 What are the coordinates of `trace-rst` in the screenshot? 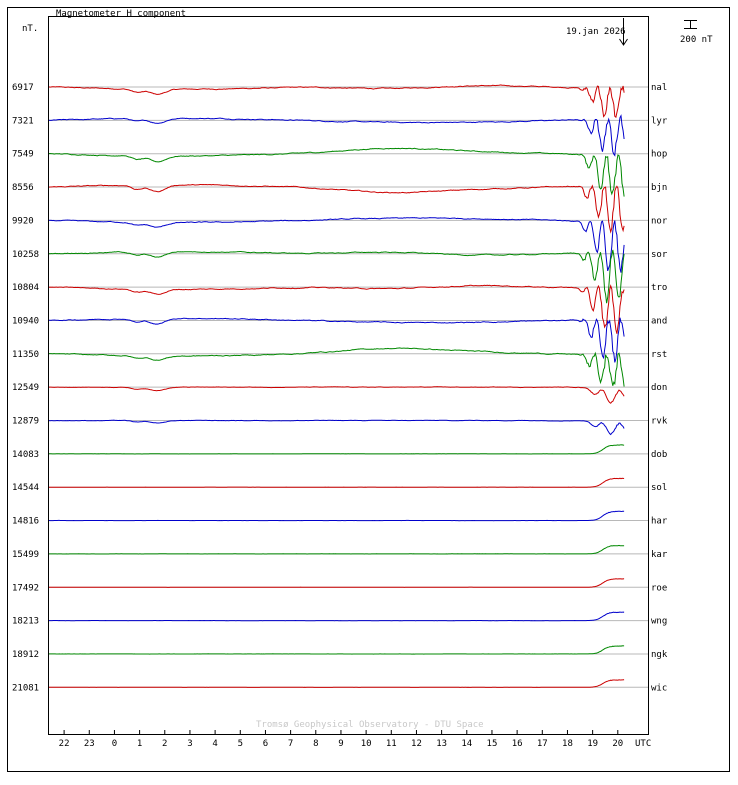 It's located at (337, 367).